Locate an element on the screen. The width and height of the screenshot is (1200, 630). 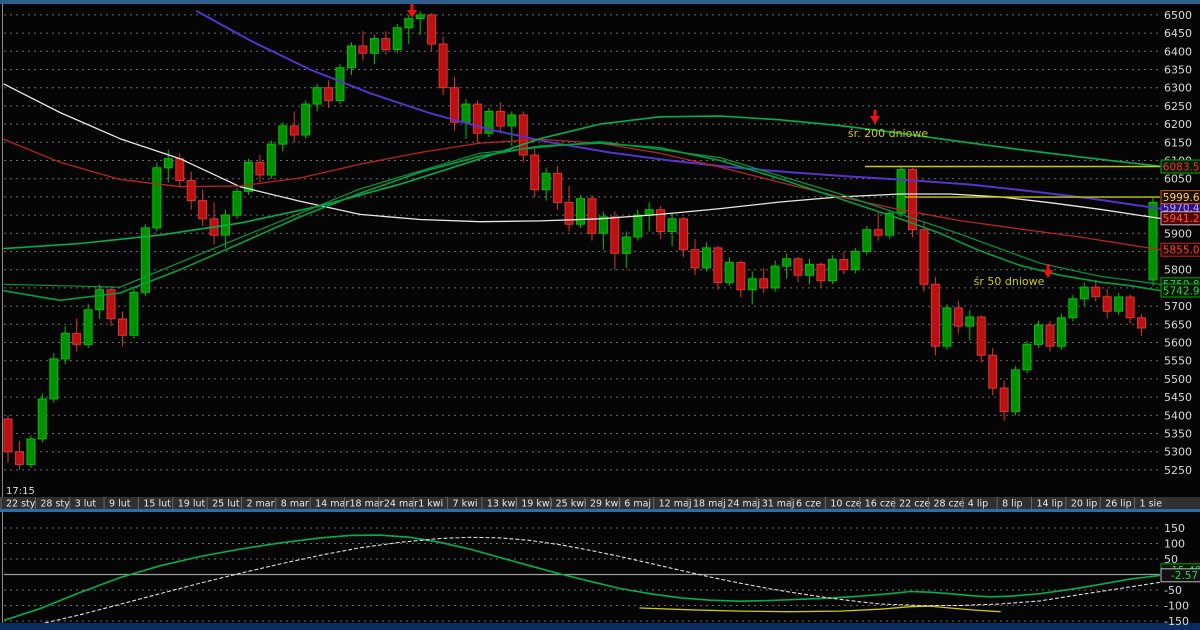
price-axis-label: 6300 is located at coordinates (1178, 88).